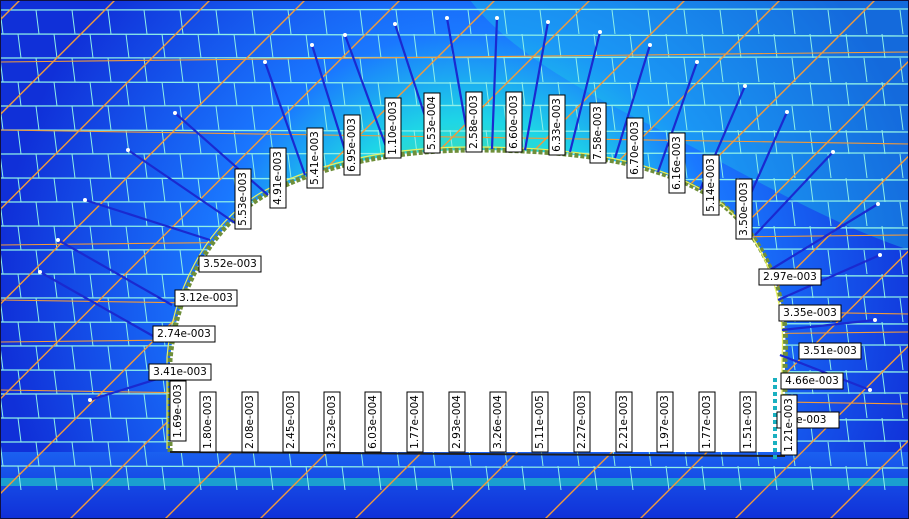 This screenshot has width=909, height=519. I want to click on value-label-arch-12: 6.33e-003, so click(557, 125).